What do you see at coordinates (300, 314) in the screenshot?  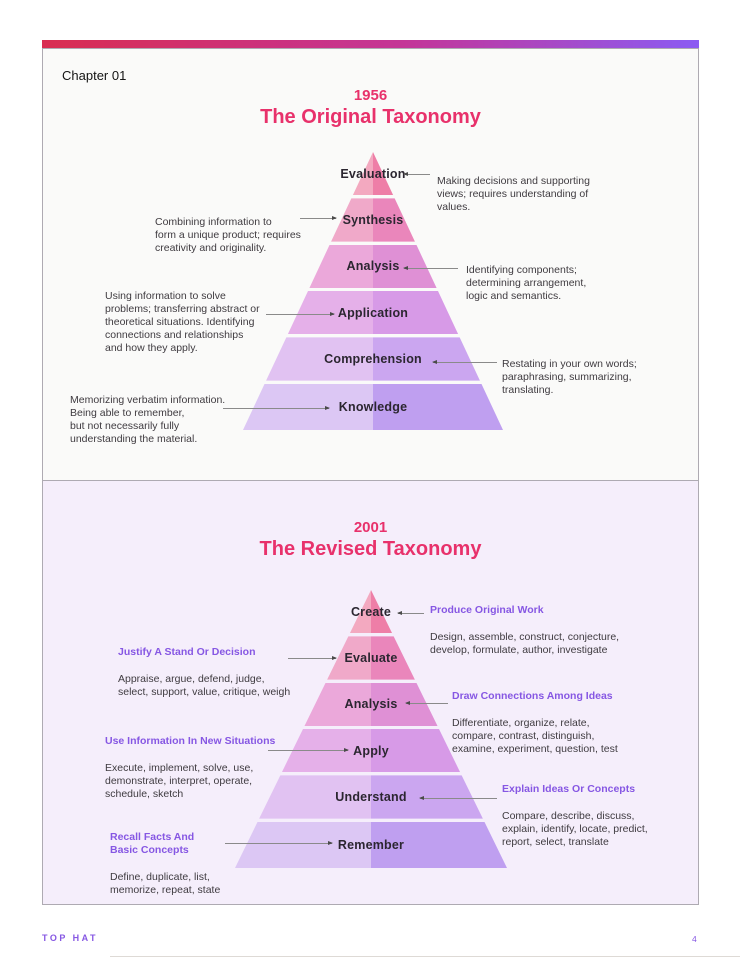 I see `connector-application` at bounding box center [300, 314].